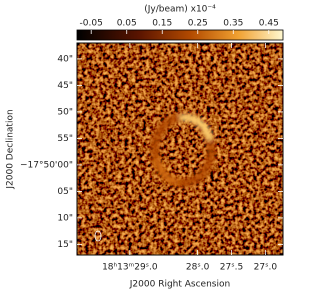 The image size is (320, 299). I want to click on x-axis-label: J2000 Right Ascension, so click(179, 285).